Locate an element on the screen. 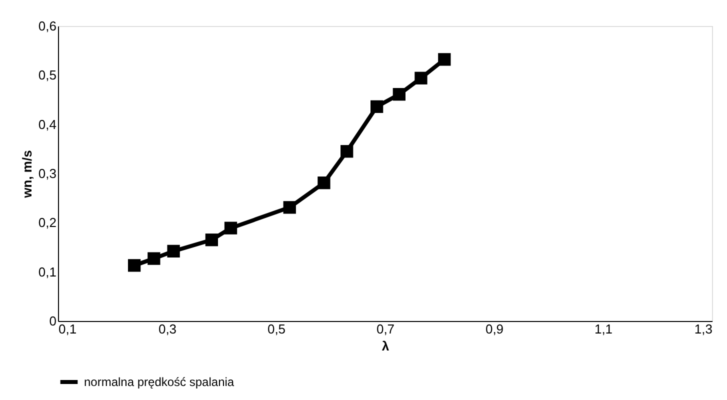 Image resolution: width=727 pixels, height=400 pixels. x-tick-label: 0,1 is located at coordinates (67, 329).